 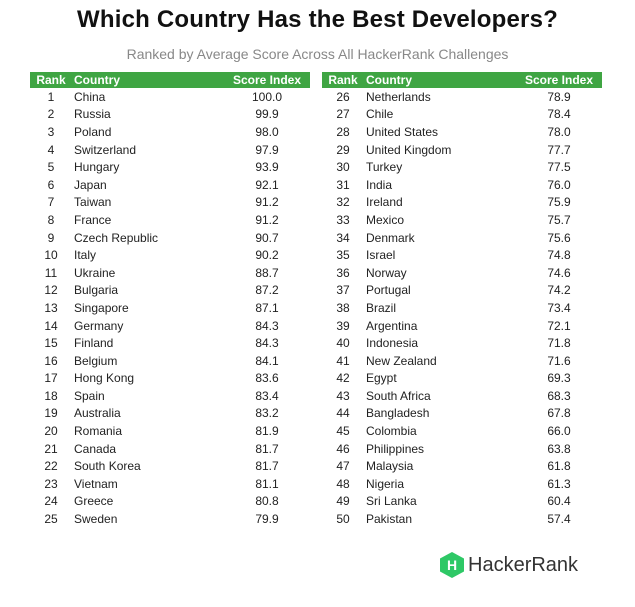 I want to click on score-cell: 80.8, so click(x=267, y=501).